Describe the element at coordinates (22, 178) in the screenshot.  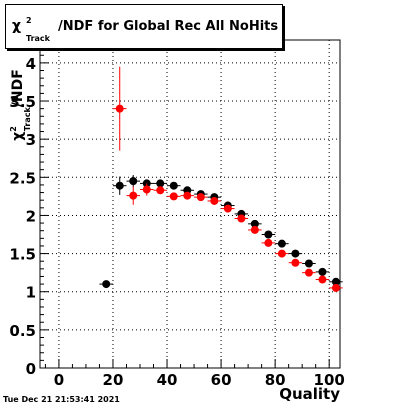
I see `y-tick-label: 2.5` at that location.